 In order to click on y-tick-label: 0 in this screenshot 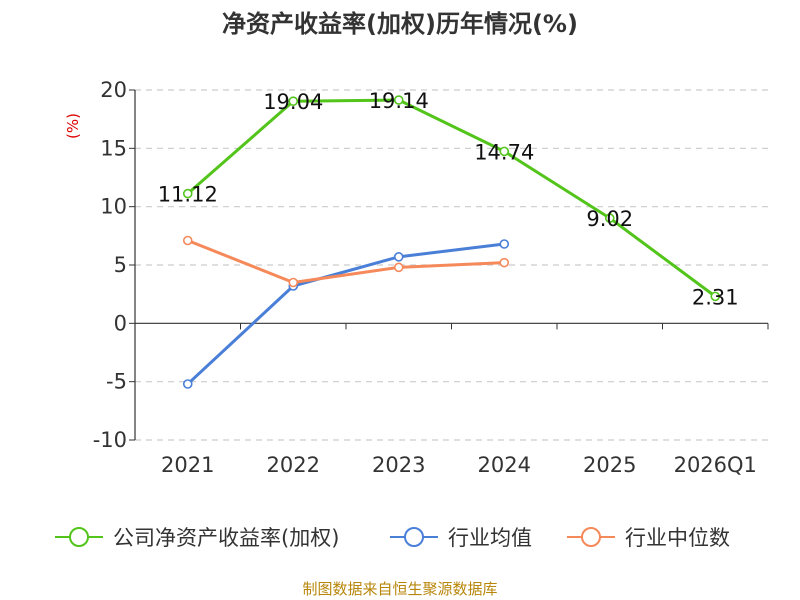, I will do `click(120, 323)`.